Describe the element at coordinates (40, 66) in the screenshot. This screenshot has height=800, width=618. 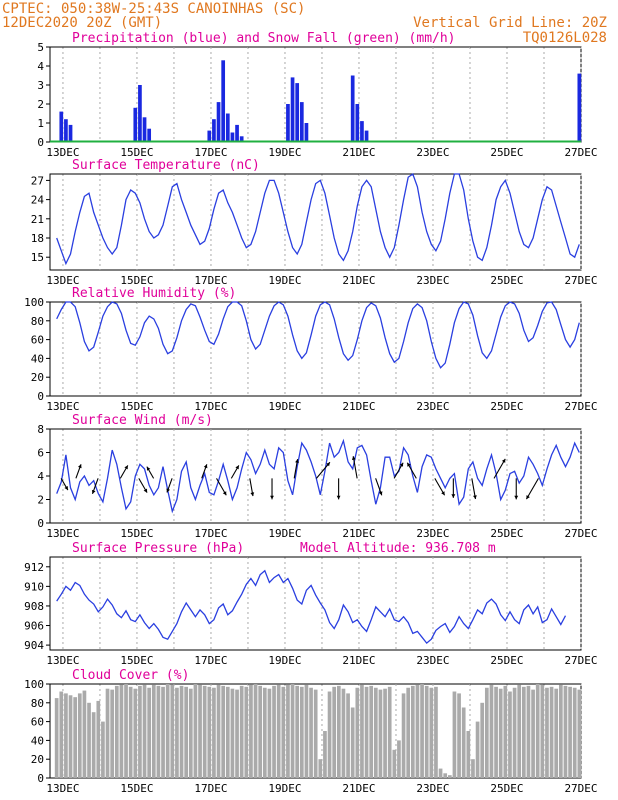
I see `precip-ytick-label: 4` at that location.